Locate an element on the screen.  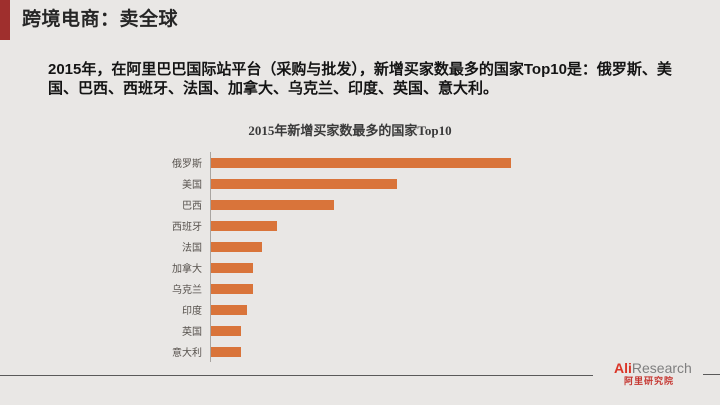
chart-row: 意大利 is located at coordinates (350, 351).